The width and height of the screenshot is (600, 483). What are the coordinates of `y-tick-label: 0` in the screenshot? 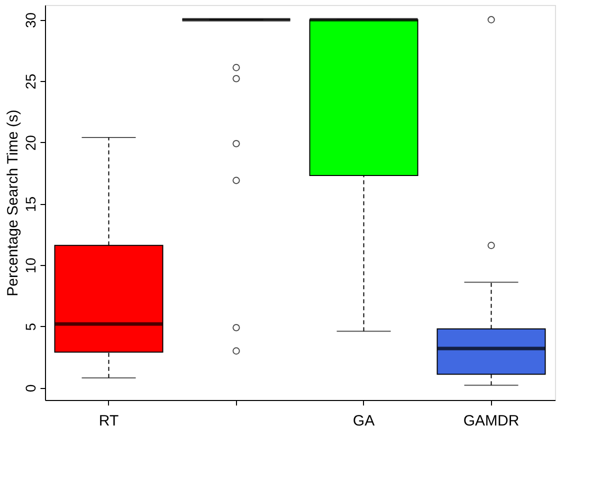 It's located at (30, 388).